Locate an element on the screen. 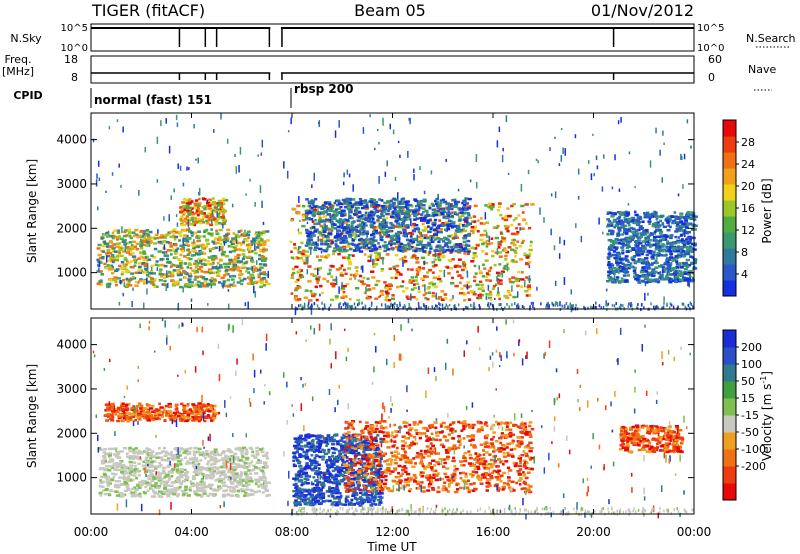 The image size is (800, 554). freq-label-1: Freq. is located at coordinates (17, 59).